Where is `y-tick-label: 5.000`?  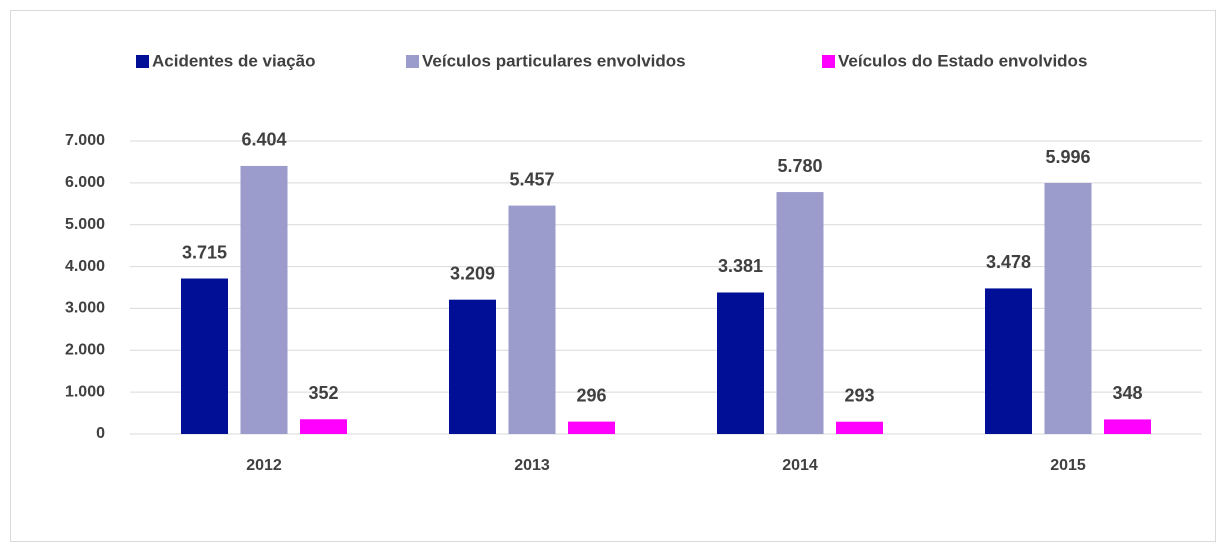
y-tick-label: 5.000 is located at coordinates (85, 224).